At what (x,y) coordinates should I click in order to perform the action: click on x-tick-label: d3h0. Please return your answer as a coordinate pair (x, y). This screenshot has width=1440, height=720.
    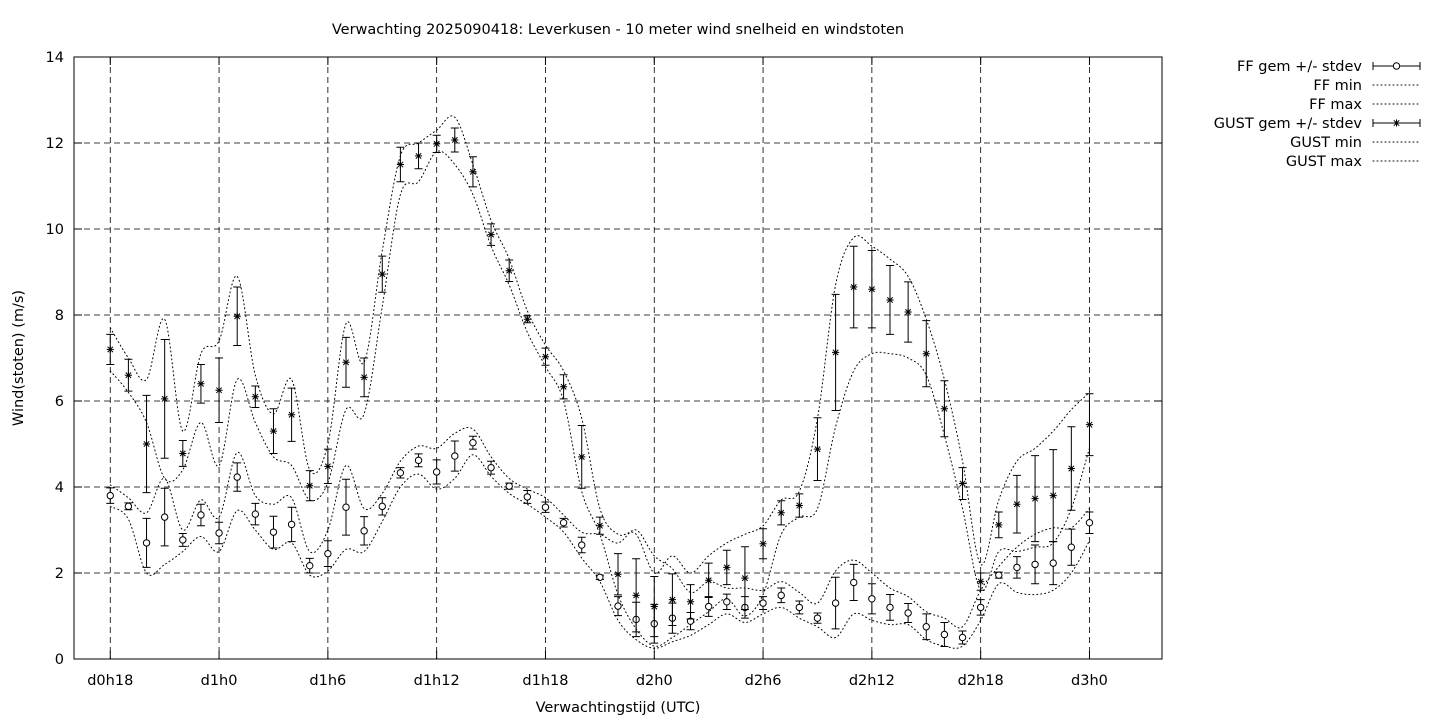
    Looking at the image, I should click on (1089, 681).